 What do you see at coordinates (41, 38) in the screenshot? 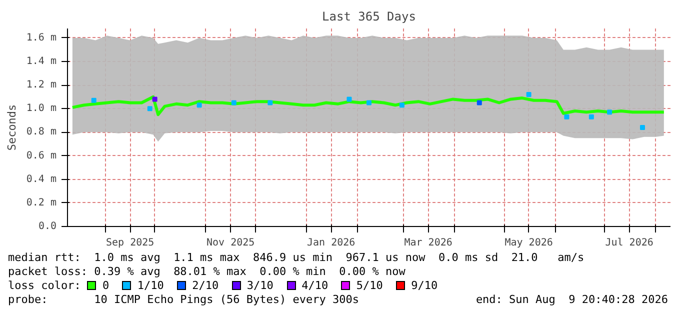
I see `y-tick-label: 1.6 m` at bounding box center [41, 38].